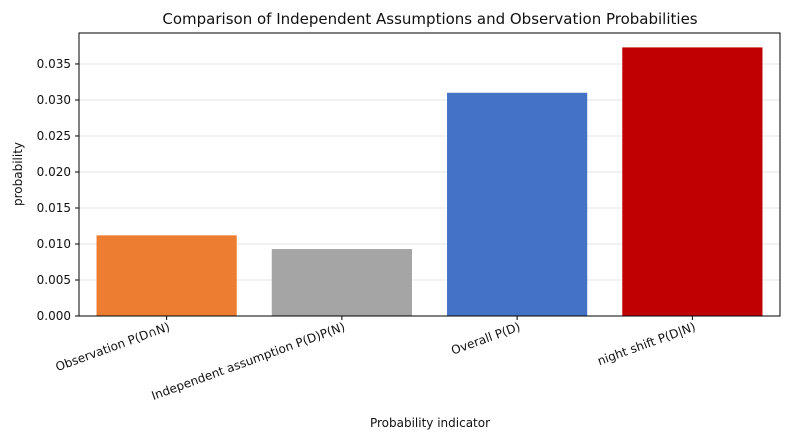  Describe the element at coordinates (54, 244) in the screenshot. I see `y-tick-label: 0.010` at that location.